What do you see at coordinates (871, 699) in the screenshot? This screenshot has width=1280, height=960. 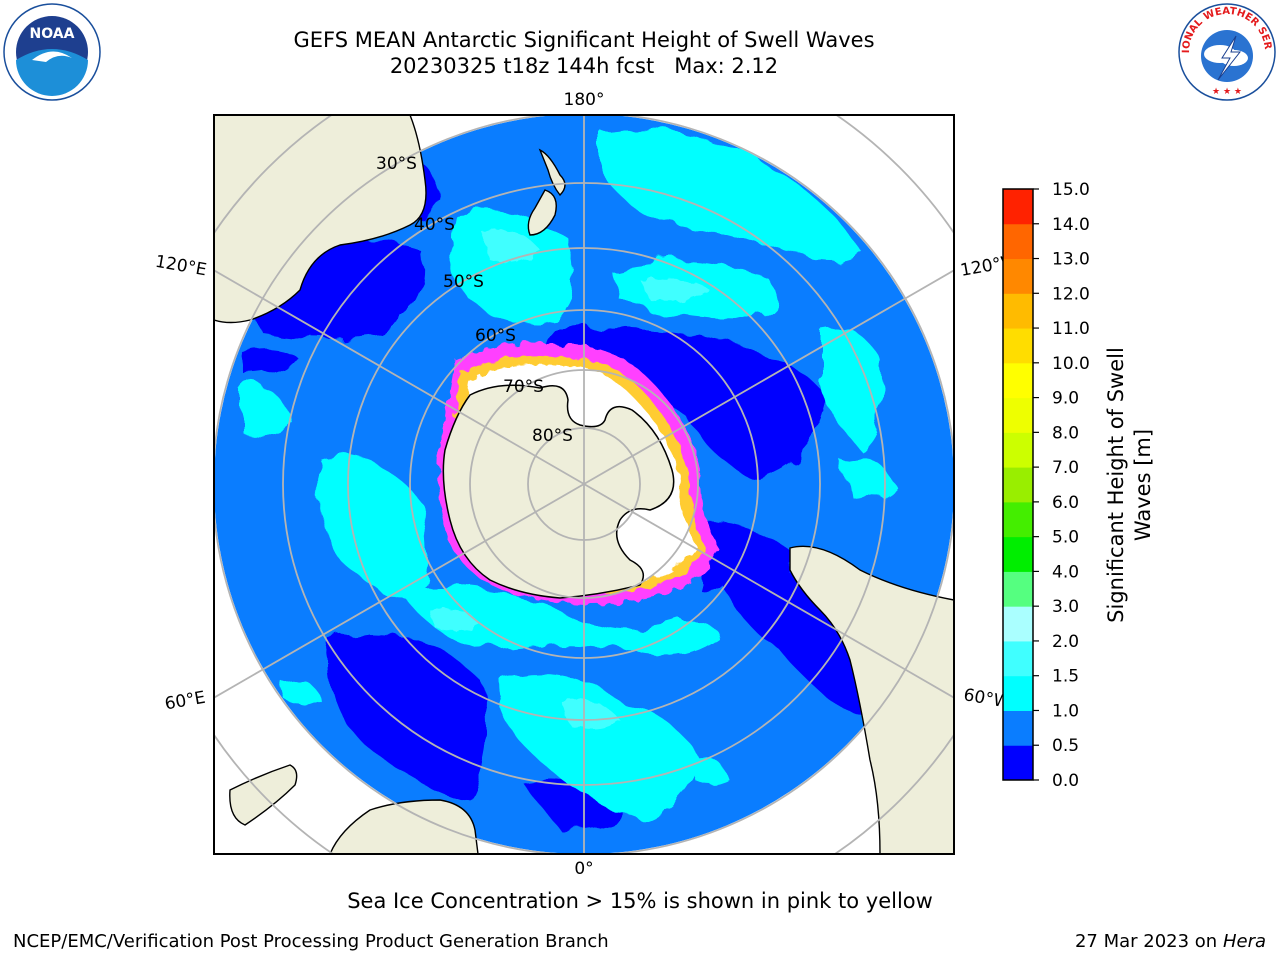 I see `south-america-landmass` at bounding box center [871, 699].